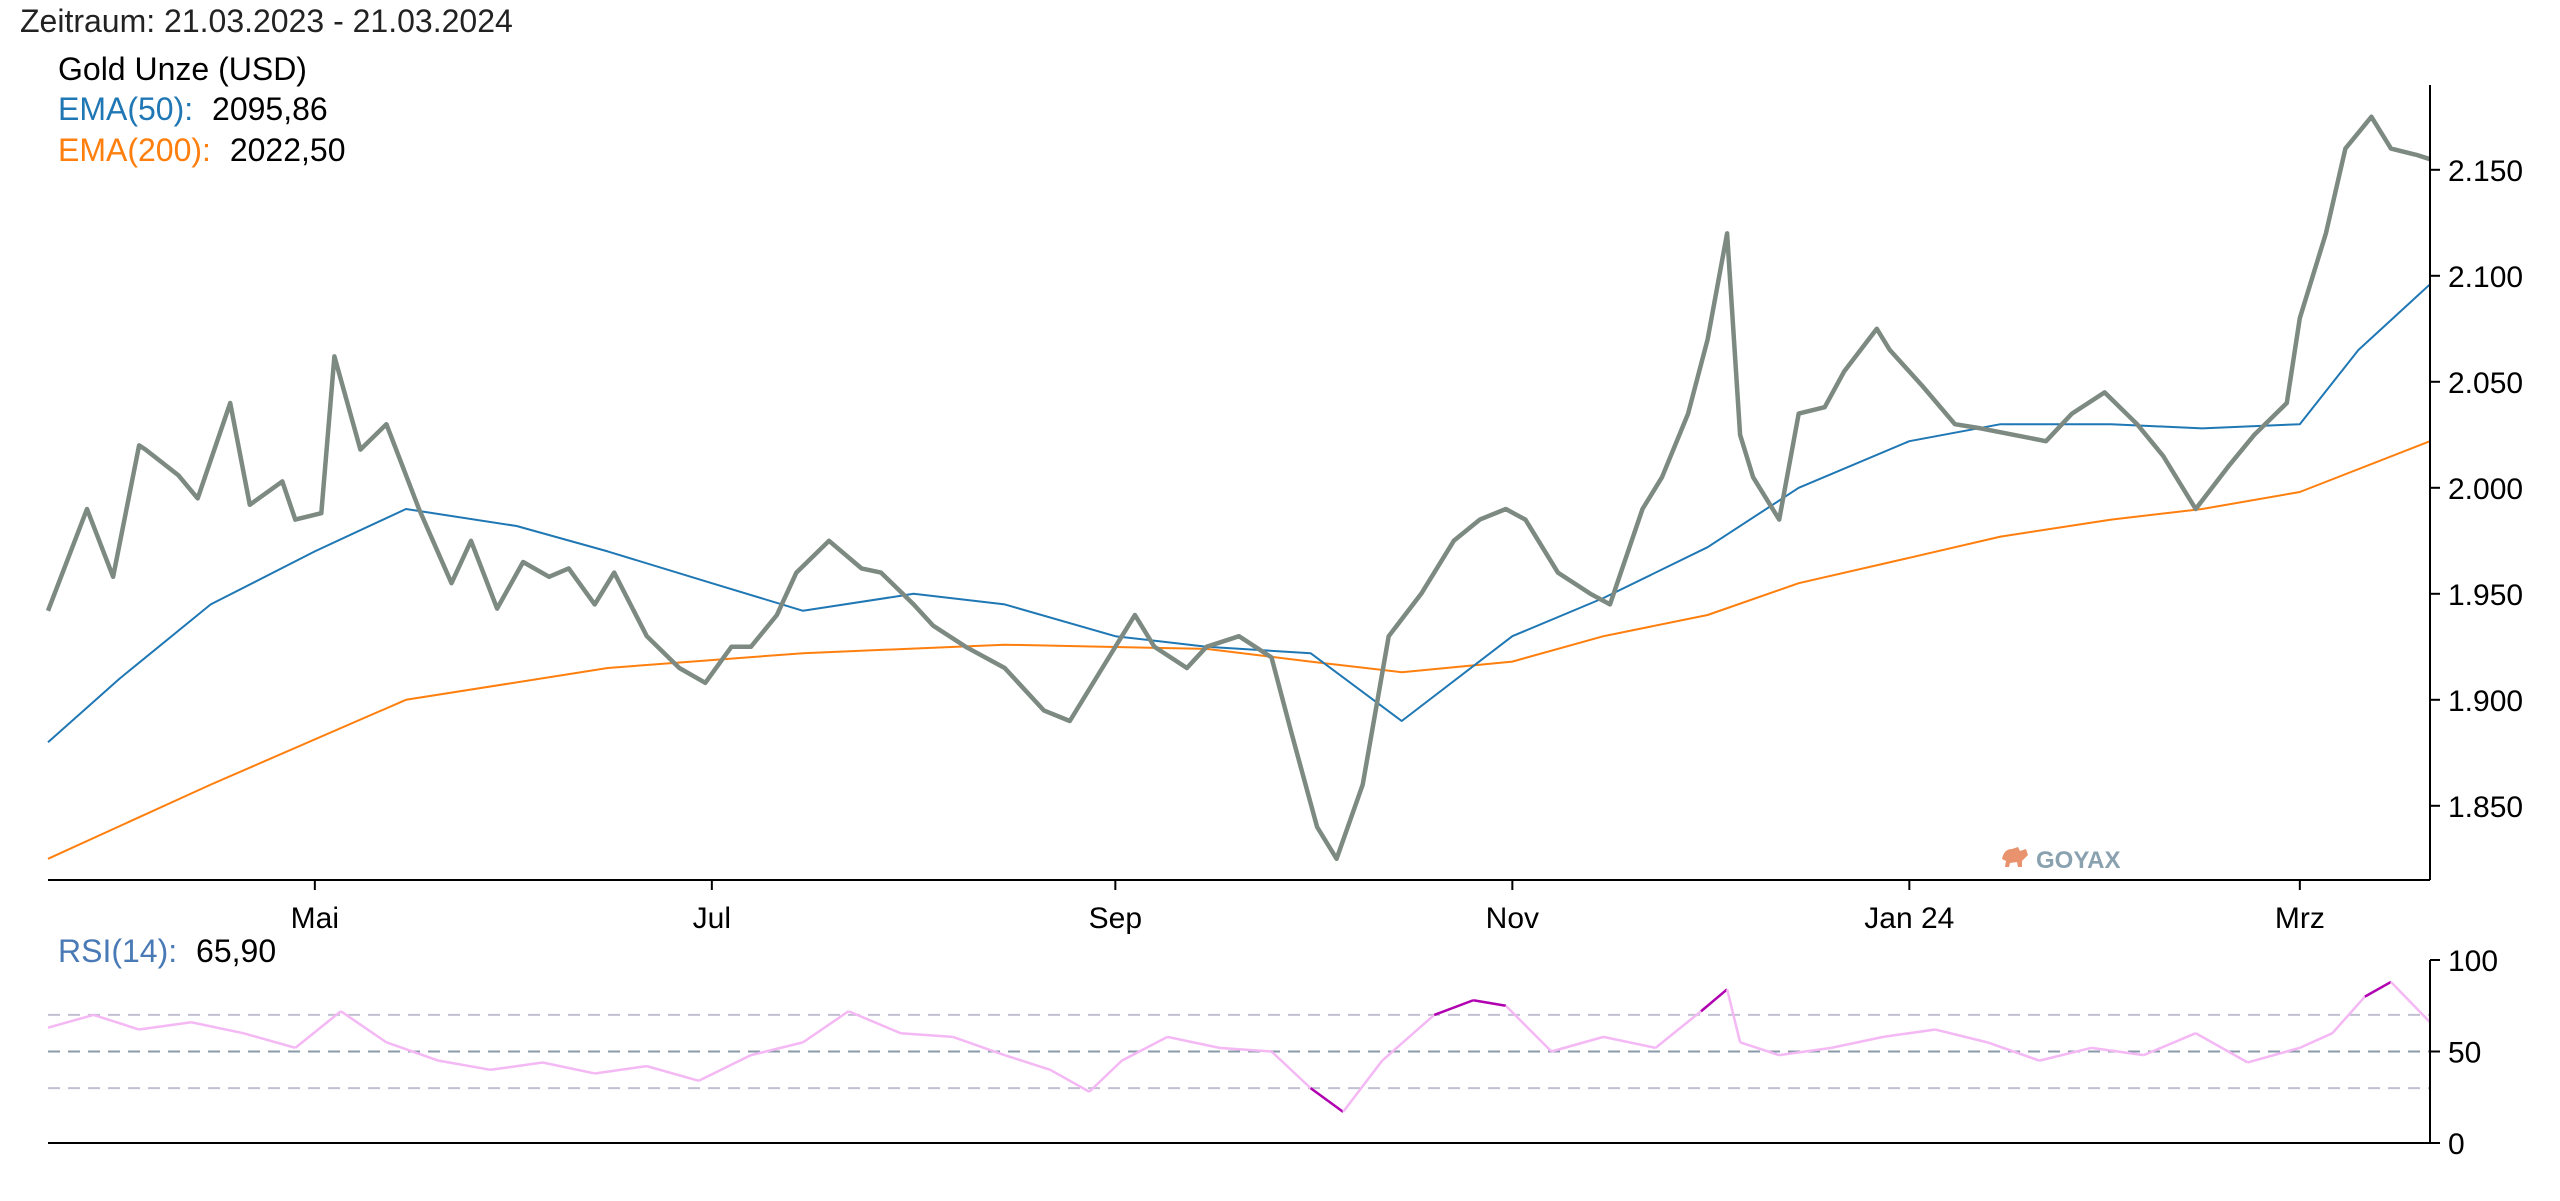  What do you see at coordinates (2015, 857) in the screenshot?
I see `bull-logo-icon` at bounding box center [2015, 857].